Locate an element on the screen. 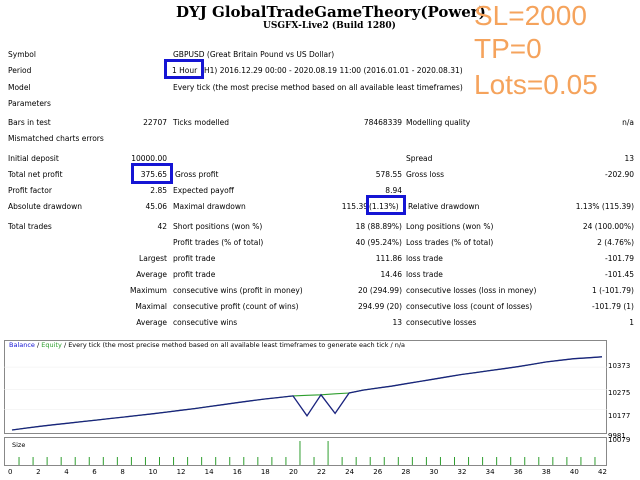 The image size is (640, 480). average-profit-label: profit trade is located at coordinates (194, 274).